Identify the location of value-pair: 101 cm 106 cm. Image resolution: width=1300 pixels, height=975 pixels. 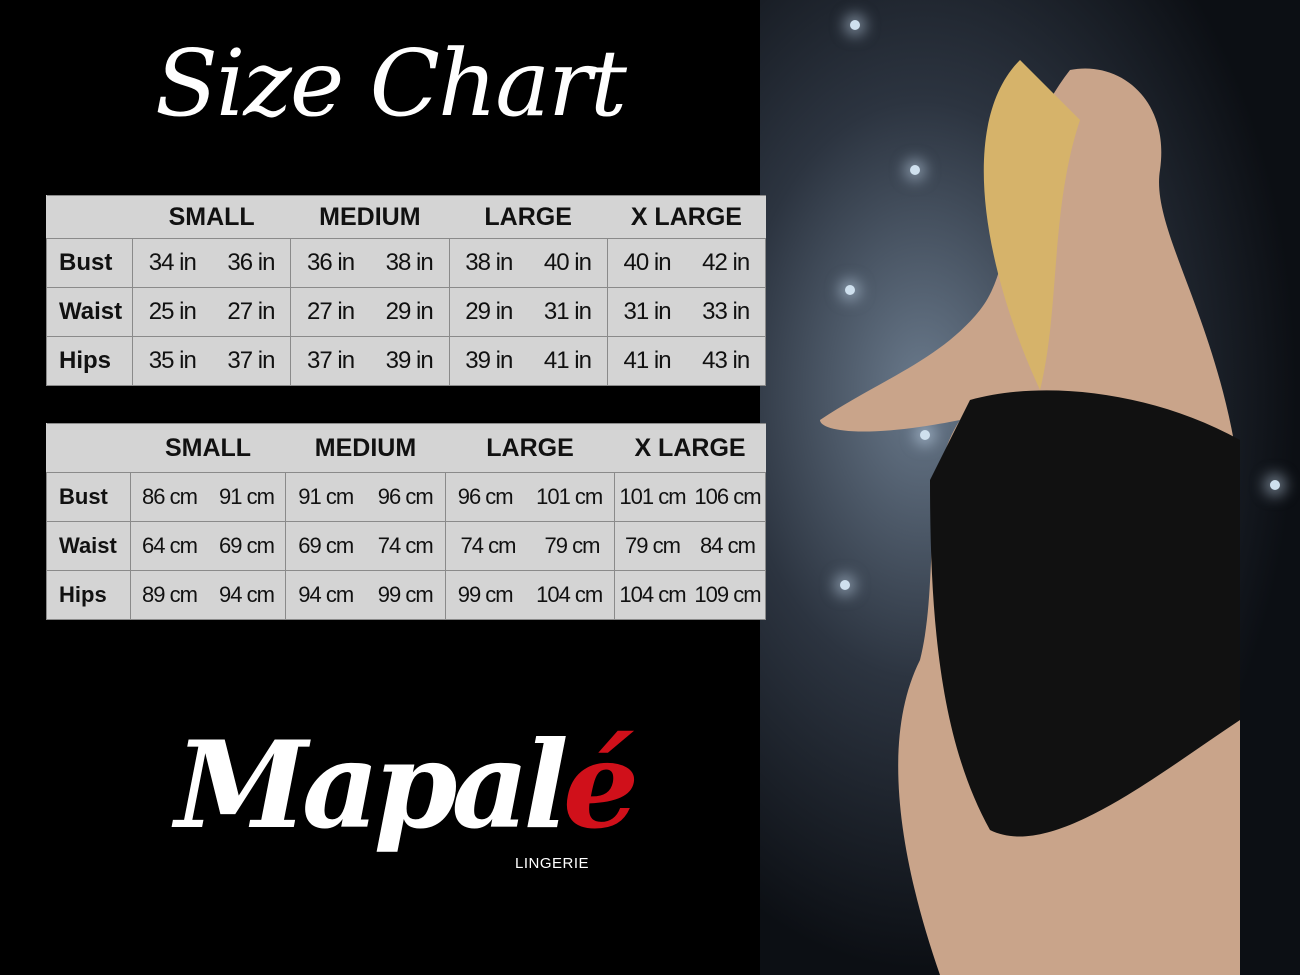
(690, 497).